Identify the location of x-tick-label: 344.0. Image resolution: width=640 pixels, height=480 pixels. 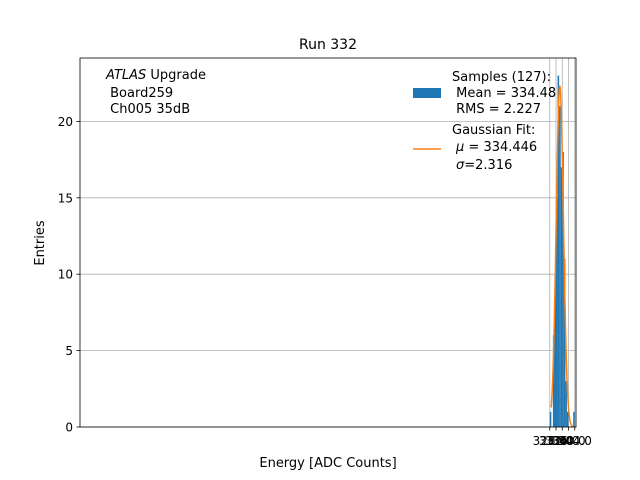
(575, 441).